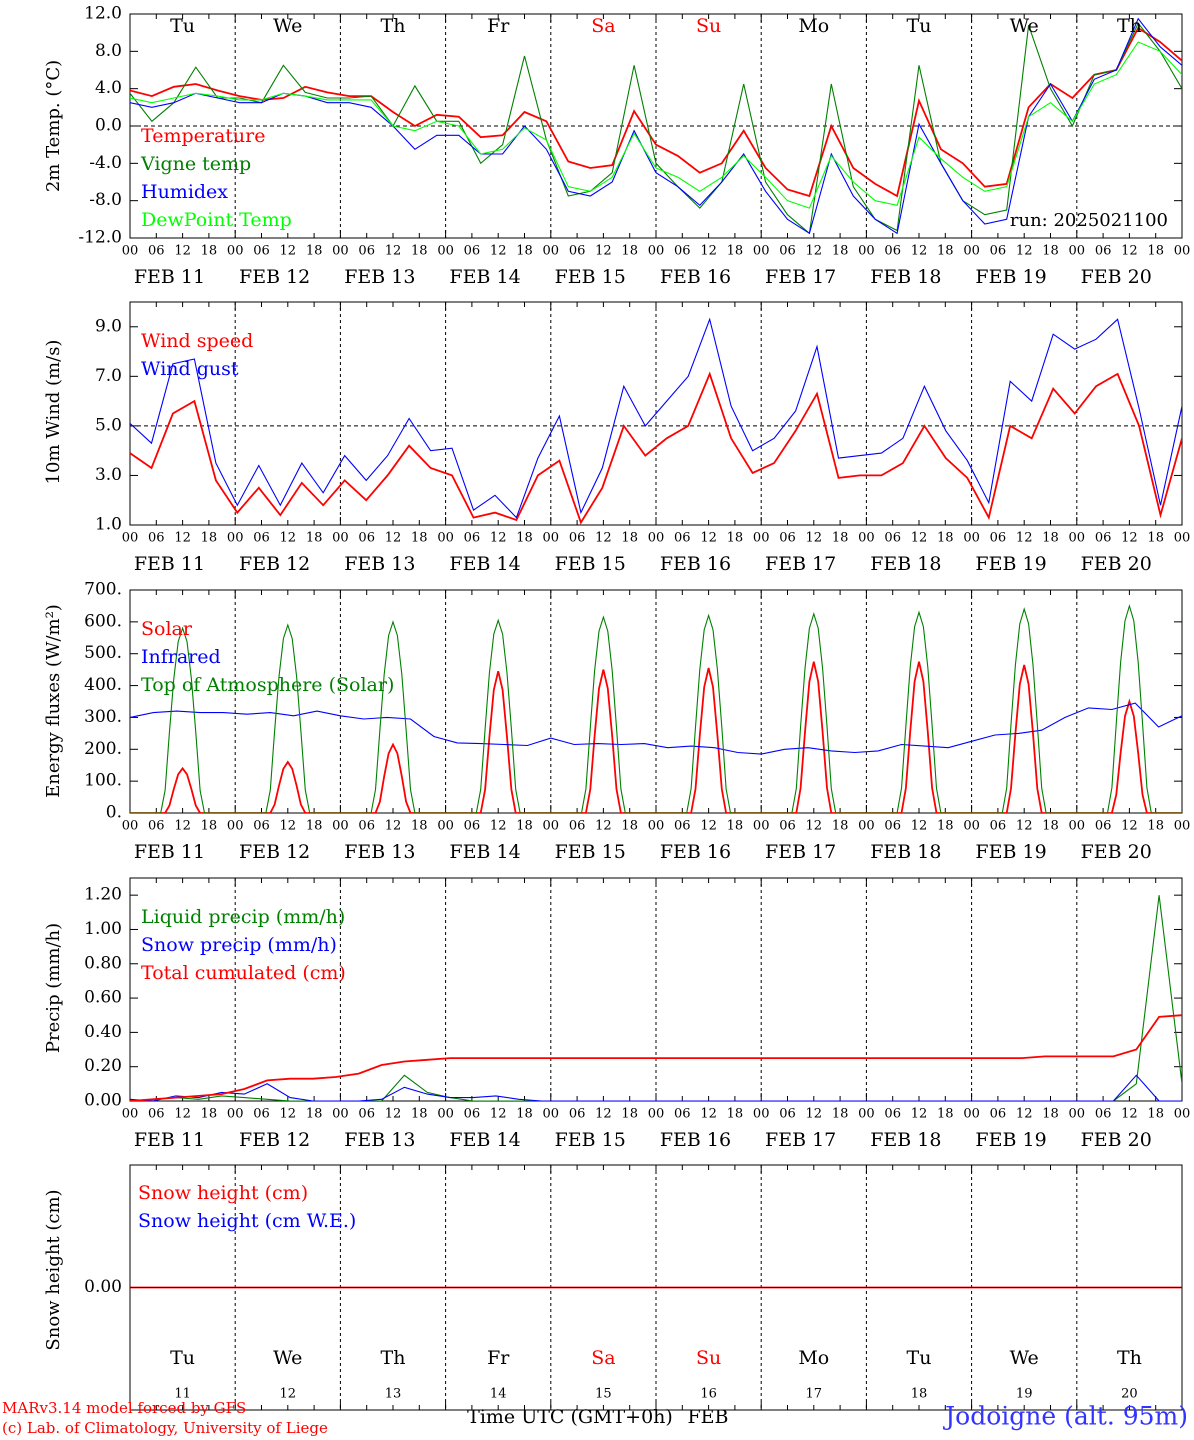 The image size is (1194, 1440). I want to click on y-tick-label: 3.0, so click(108, 475).